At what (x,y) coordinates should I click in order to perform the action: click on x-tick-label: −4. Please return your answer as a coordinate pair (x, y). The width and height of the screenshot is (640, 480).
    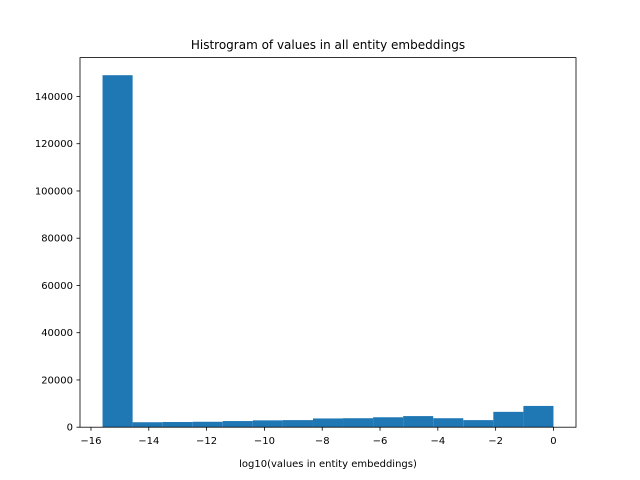
    Looking at the image, I should click on (437, 441).